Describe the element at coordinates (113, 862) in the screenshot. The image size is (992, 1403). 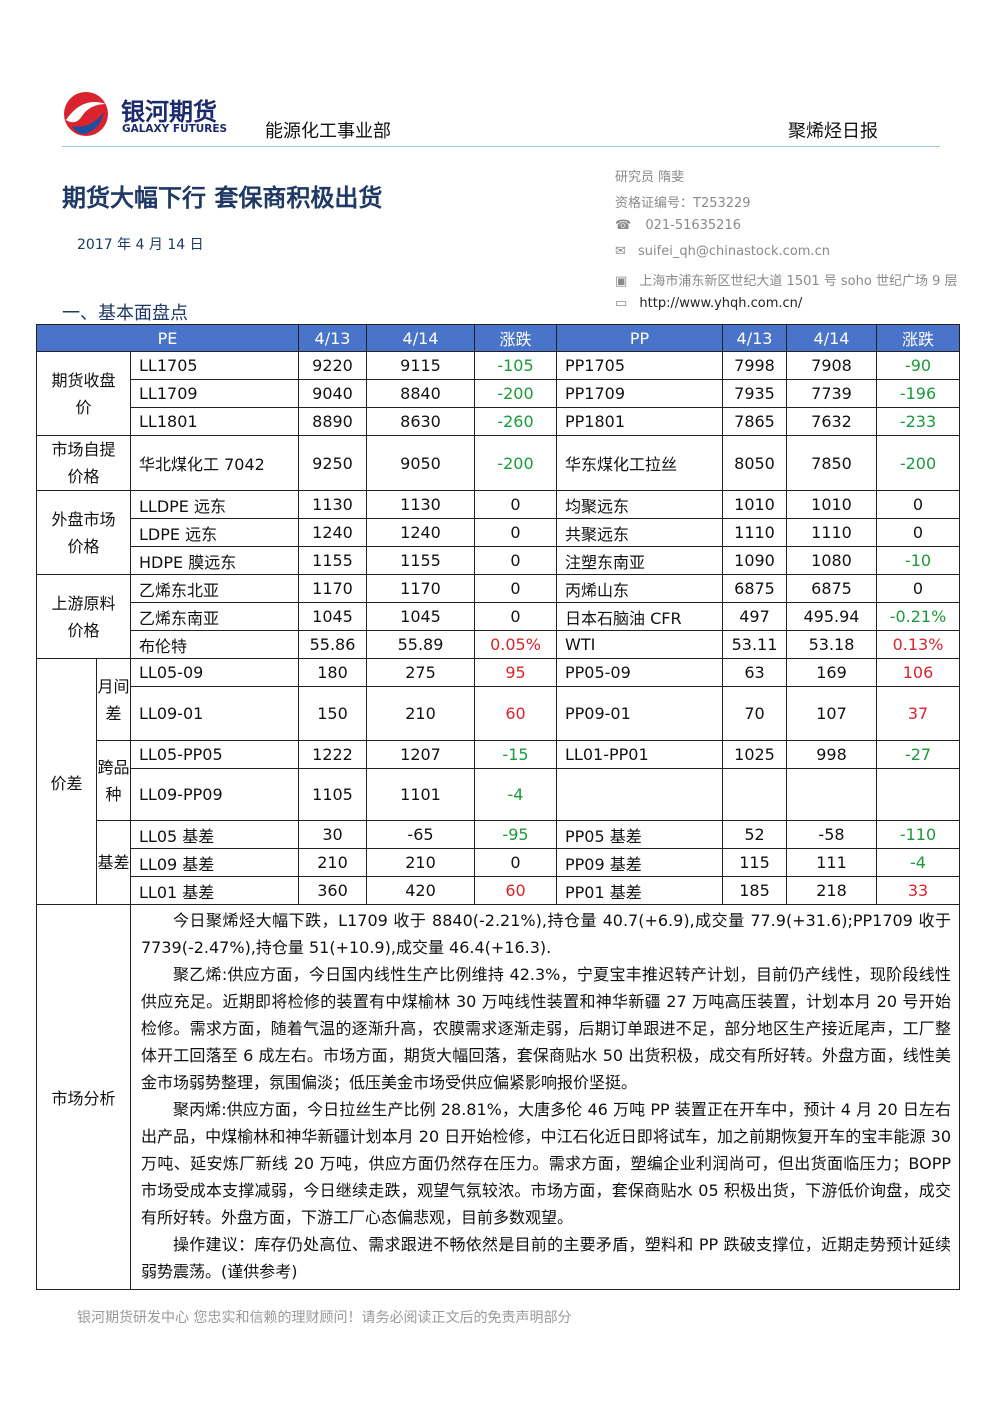
I see `sub-label: 基差` at that location.